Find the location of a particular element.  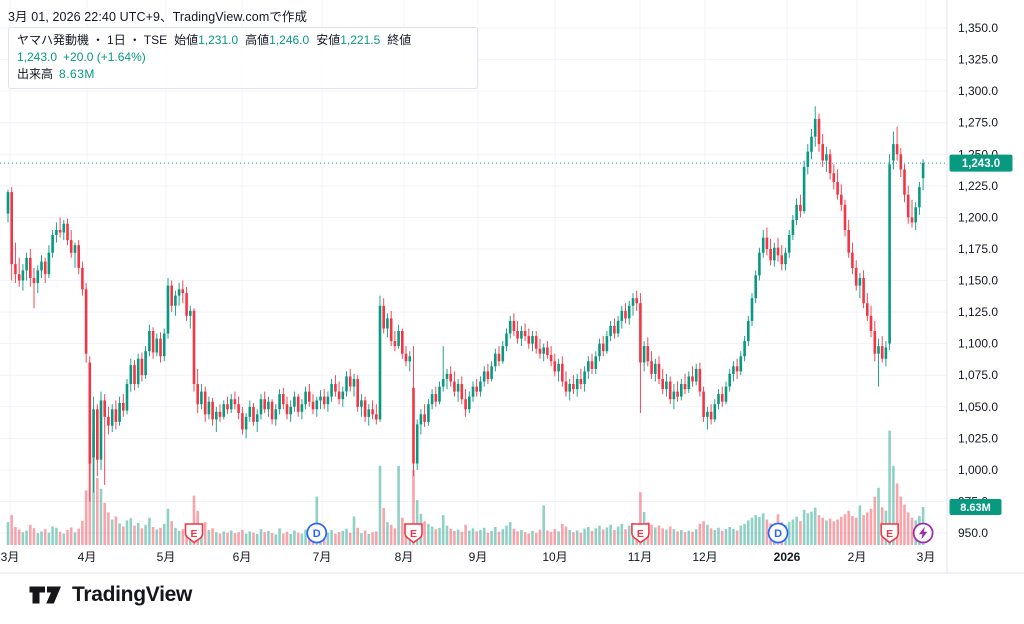

time-tick-label: 6月 is located at coordinates (242, 557).